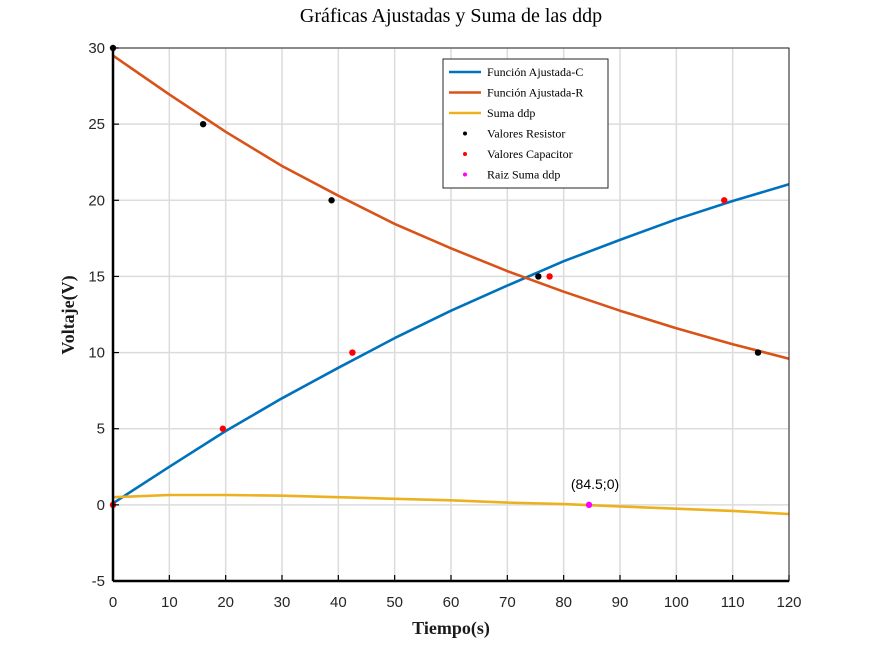  Describe the element at coordinates (96, 200) in the screenshot. I see `y-tick-label: 20` at that location.